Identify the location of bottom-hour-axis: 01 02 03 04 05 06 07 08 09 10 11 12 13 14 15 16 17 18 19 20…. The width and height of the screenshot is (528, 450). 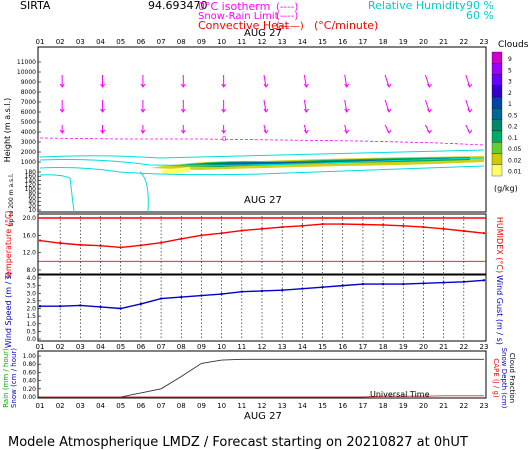
(262, 406).